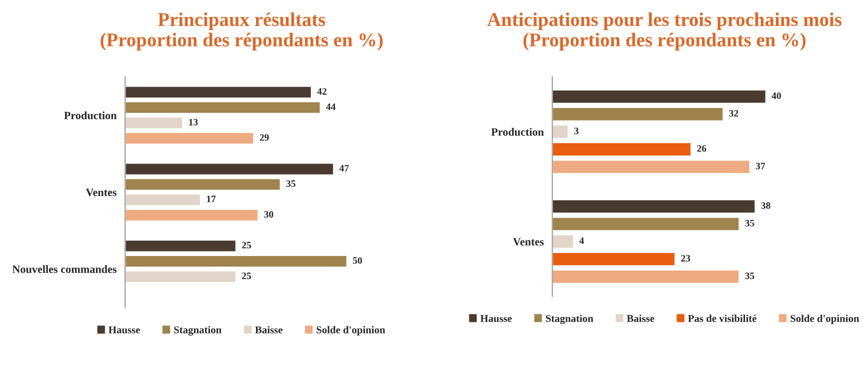 The width and height of the screenshot is (863, 366). Describe the element at coordinates (776, 96) in the screenshot. I see `data-label: 40` at that location.